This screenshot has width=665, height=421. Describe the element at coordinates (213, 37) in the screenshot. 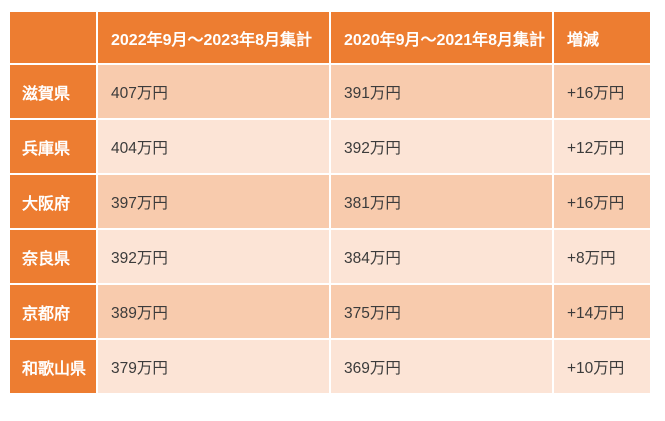

I see `column-header-period-2022-2023: 2022年9月～2023年8月集計` at that location.